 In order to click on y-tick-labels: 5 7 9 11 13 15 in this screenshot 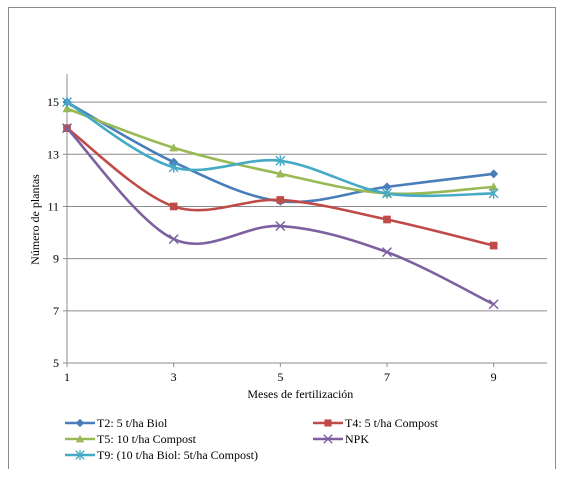, I will do `click(53, 232)`.